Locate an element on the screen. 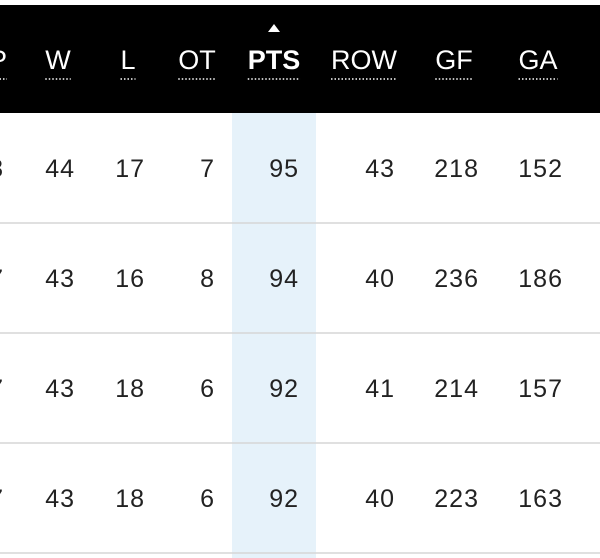 The width and height of the screenshot is (600, 558). table-cell: 16 is located at coordinates (130, 279).